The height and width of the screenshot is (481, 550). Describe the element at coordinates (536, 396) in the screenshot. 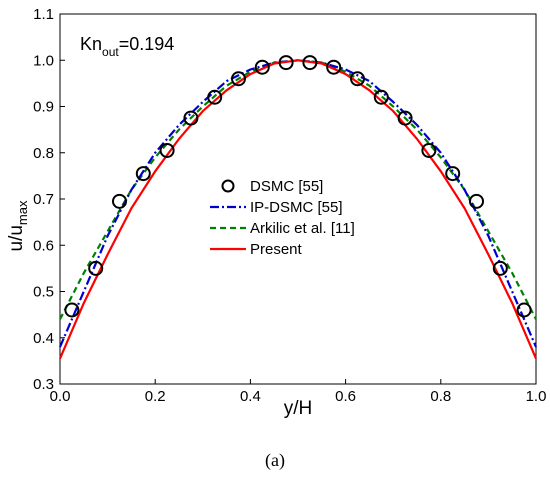

I see `x-tick-label: 1.0` at that location.